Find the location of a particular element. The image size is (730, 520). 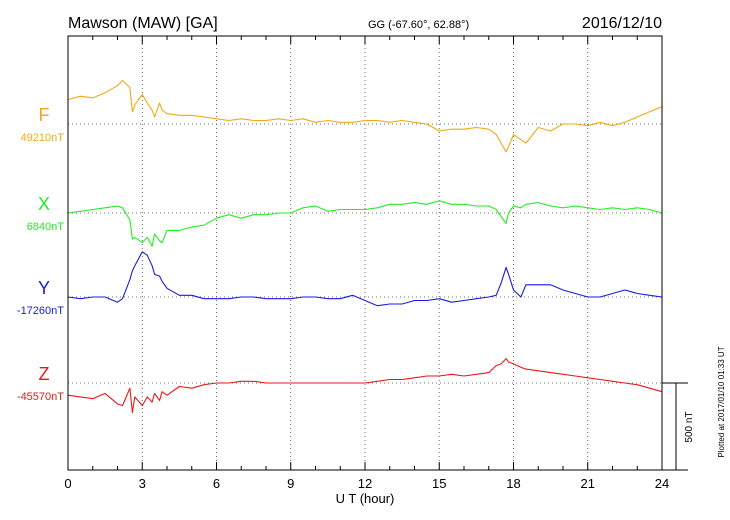

series-name-x: X is located at coordinates (44, 204).